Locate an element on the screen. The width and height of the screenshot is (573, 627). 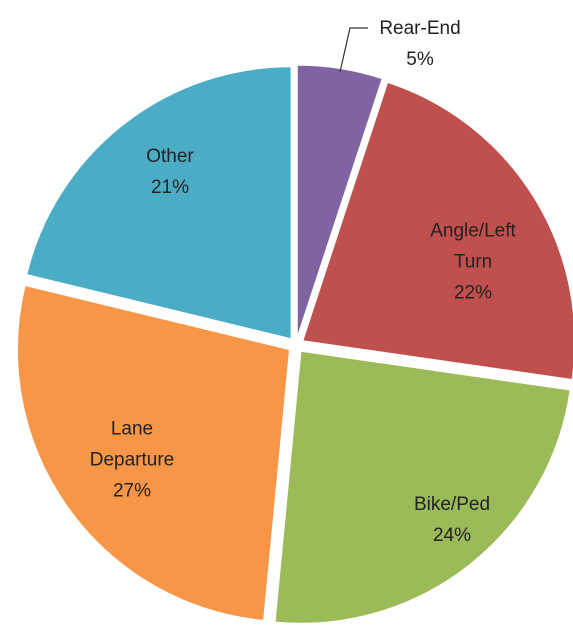
leader-line is located at coordinates (353, 50).